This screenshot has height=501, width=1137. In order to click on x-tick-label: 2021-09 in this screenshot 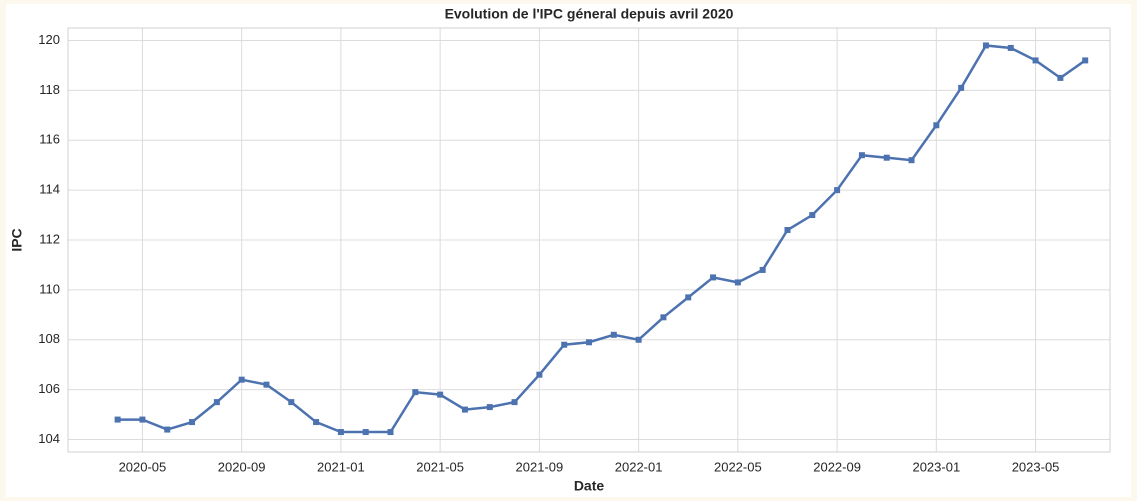, I will do `click(540, 466)`.